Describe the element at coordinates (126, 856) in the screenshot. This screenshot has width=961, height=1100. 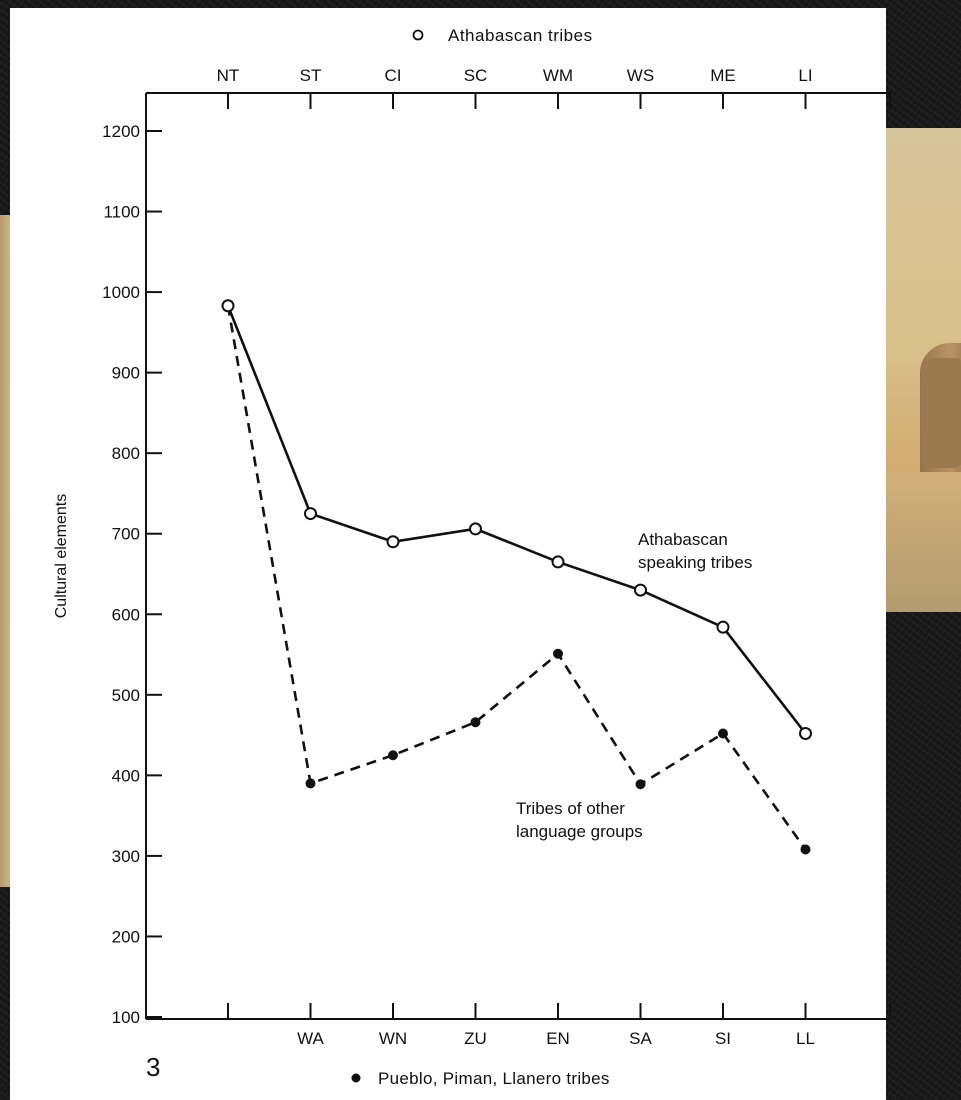
I see `y-tick-label: 300` at that location.